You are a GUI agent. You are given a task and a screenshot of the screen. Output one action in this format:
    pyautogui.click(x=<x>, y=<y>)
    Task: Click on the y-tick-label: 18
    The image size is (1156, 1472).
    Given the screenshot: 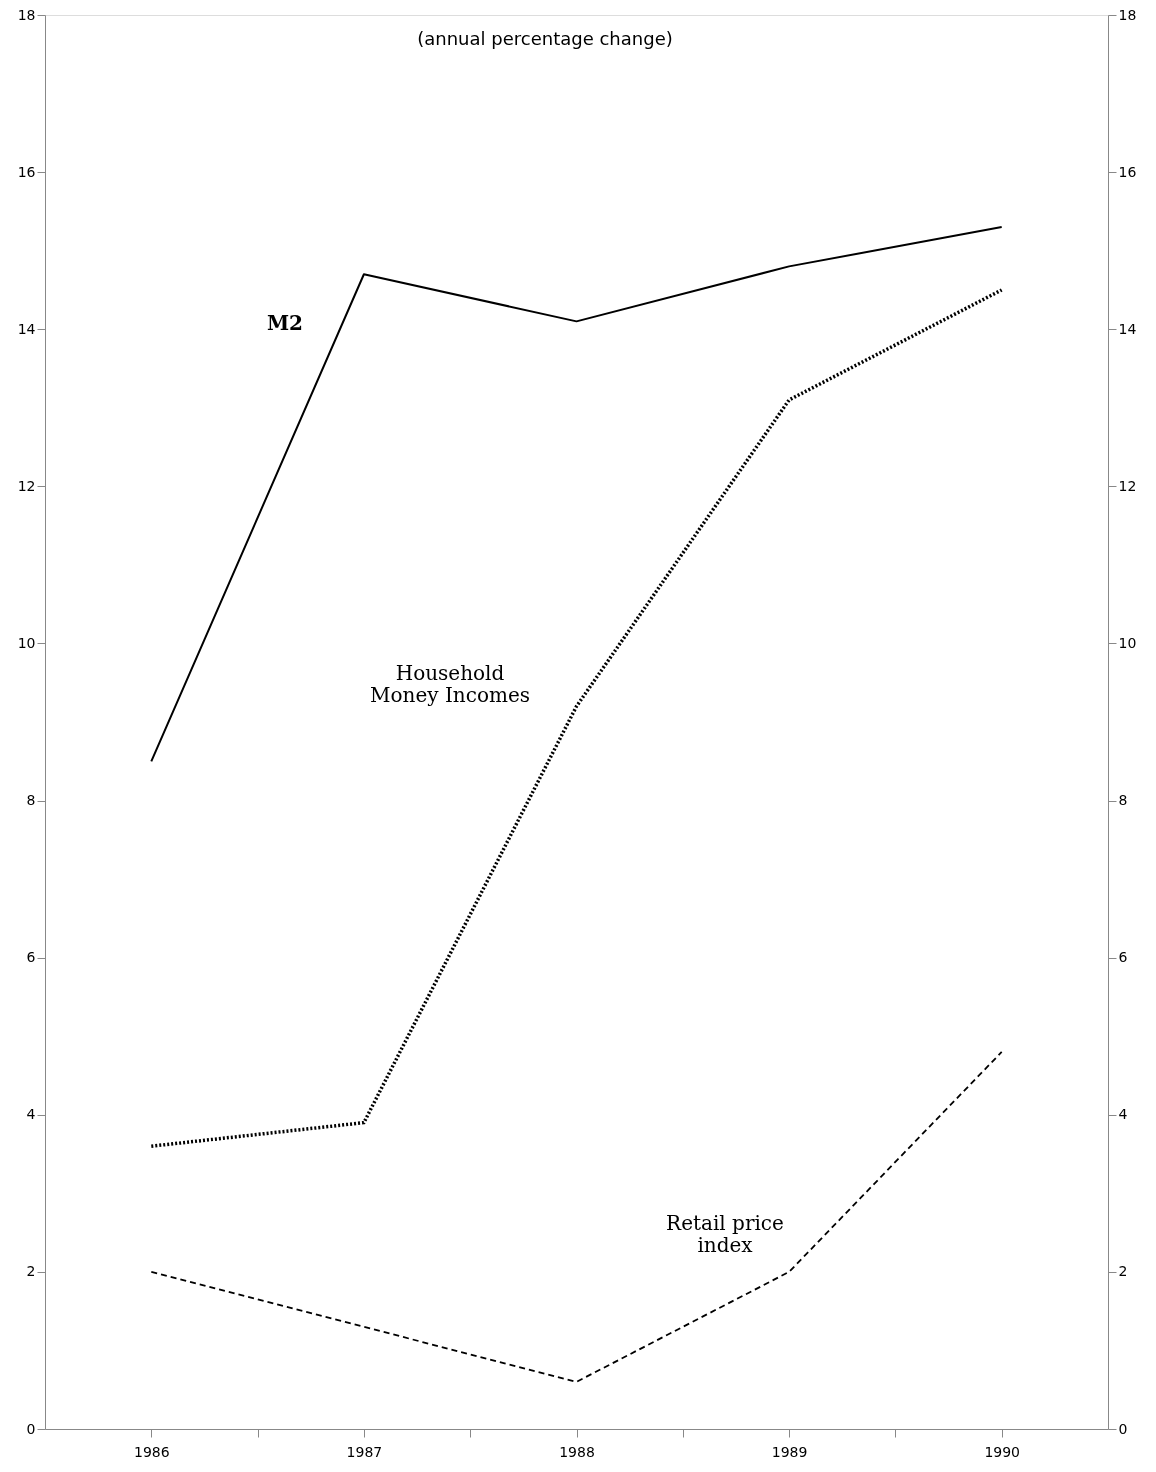 What is the action you would take?
    pyautogui.click(x=26, y=14)
    